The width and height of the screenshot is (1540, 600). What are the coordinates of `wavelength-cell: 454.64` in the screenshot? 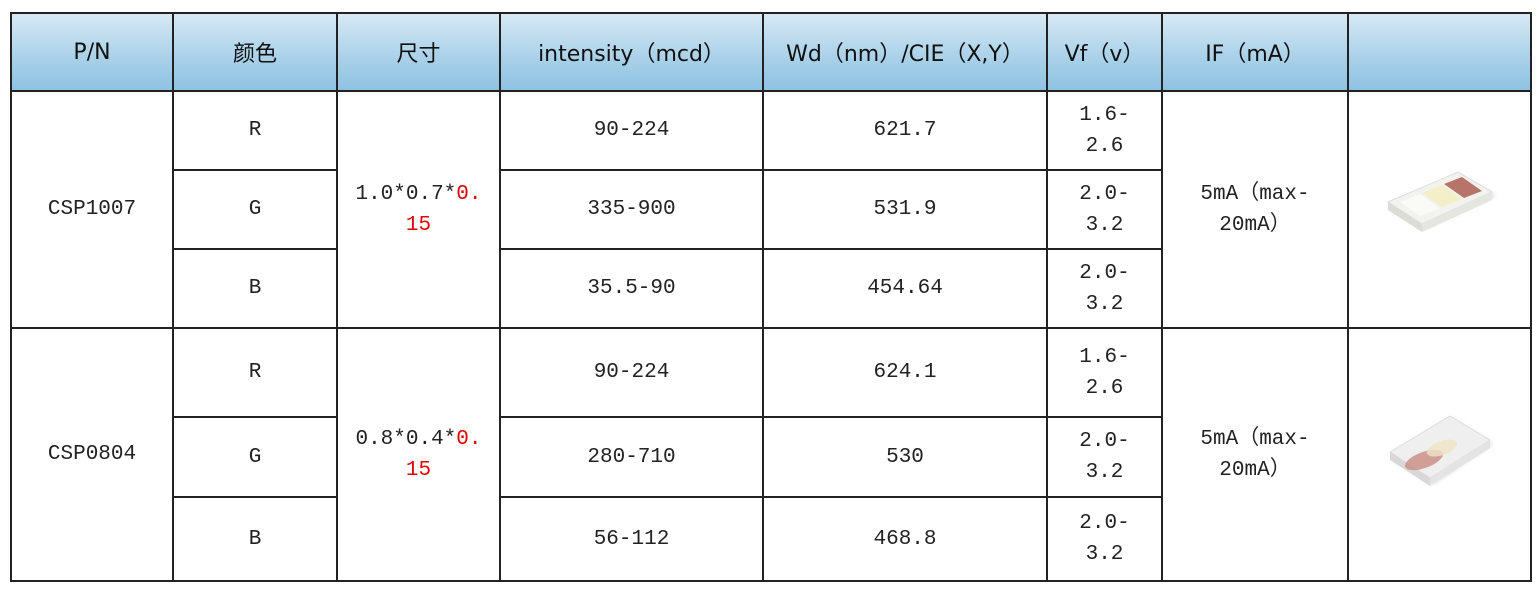 It's located at (905, 288).